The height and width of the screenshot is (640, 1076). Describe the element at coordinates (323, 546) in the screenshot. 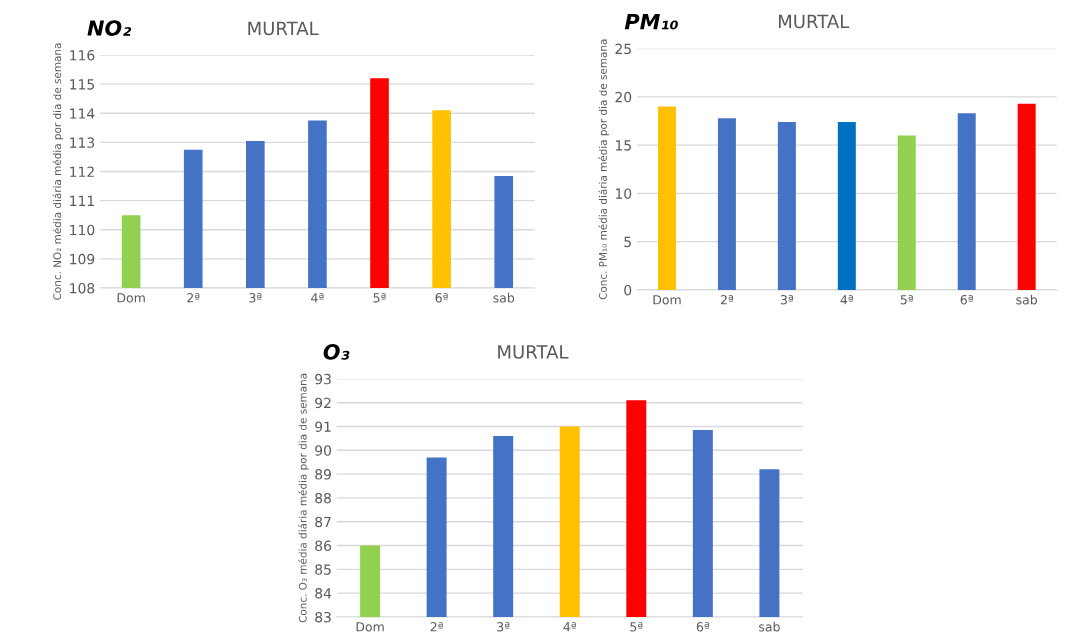

I see `y-tick-label: 86` at that location.